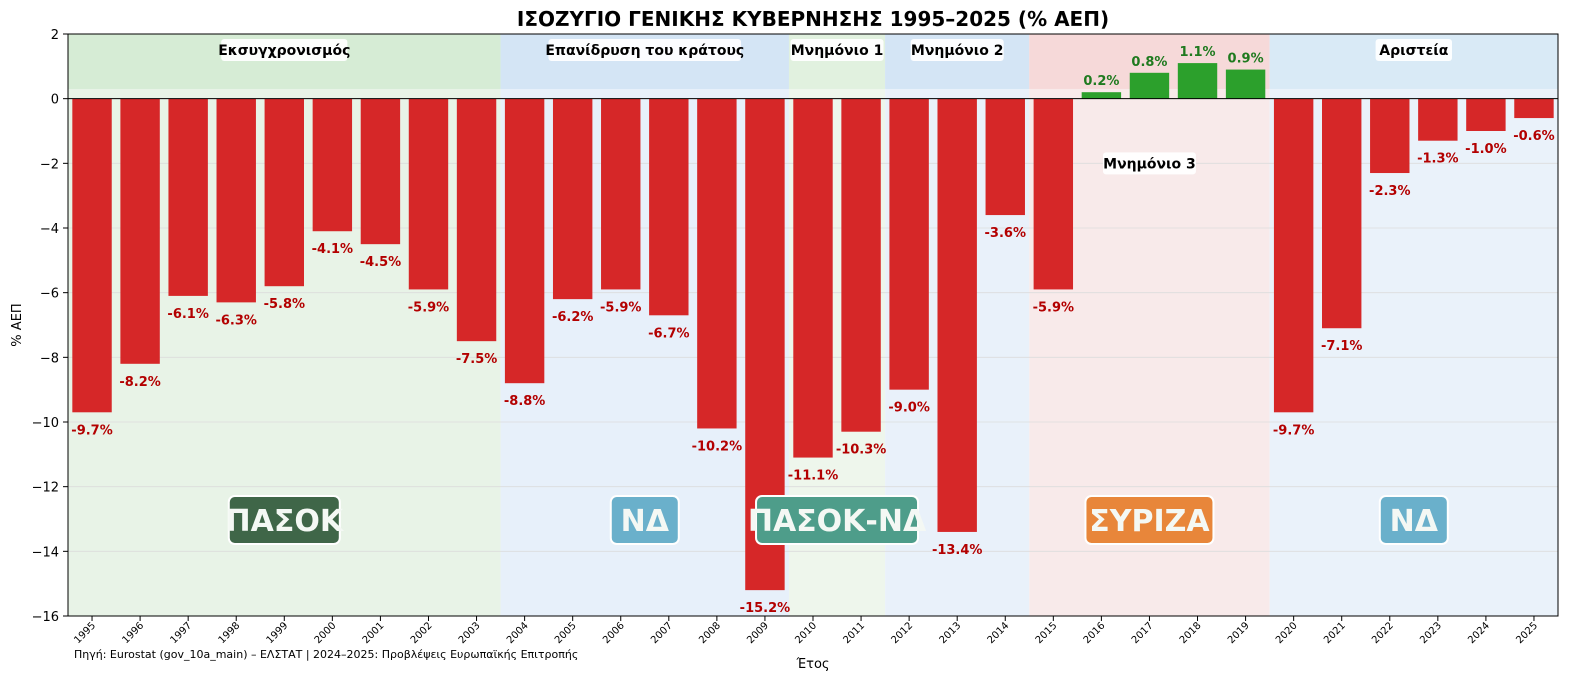  Describe the element at coordinates (380, 262) in the screenshot. I see `data-label-2001: -4.5%` at that location.